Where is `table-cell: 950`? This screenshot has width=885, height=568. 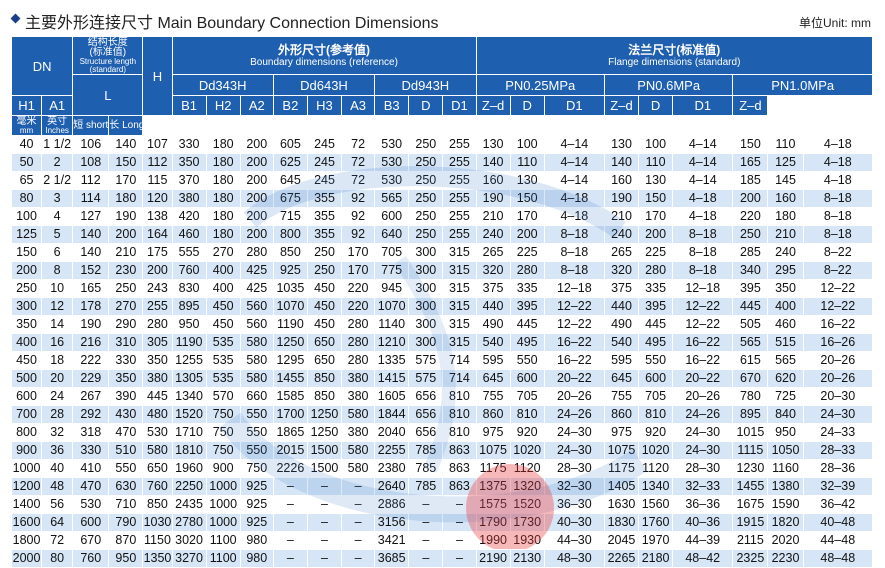 table-cell: 950 is located at coordinates (126, 558).